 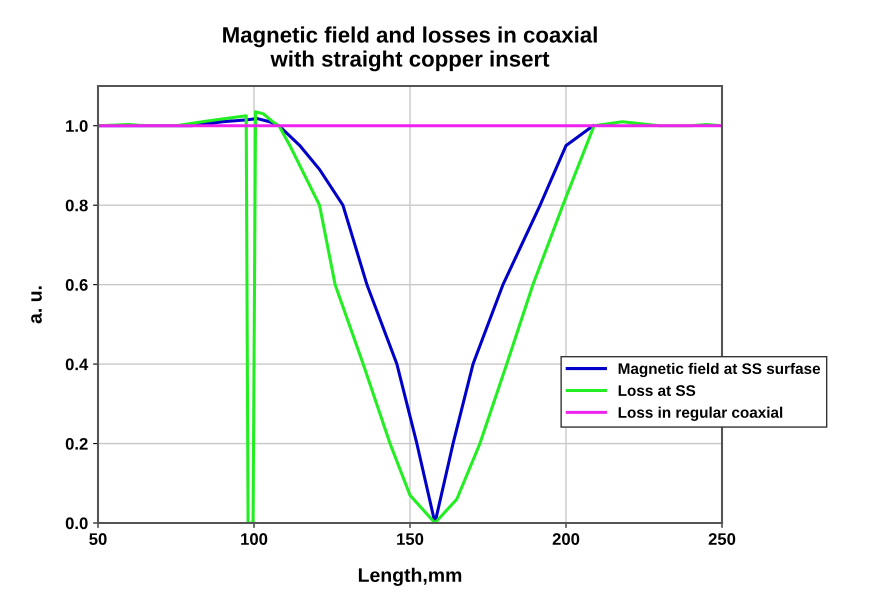 I want to click on x-tick-label: 100, so click(x=254, y=539).